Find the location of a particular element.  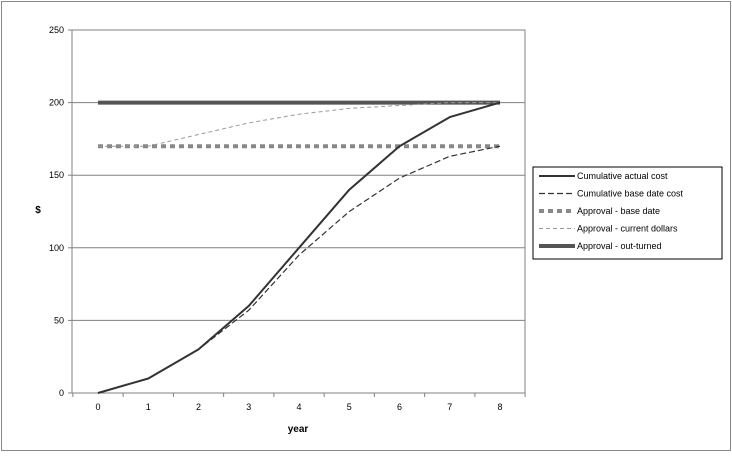

legend-label-approval-base-date: Approval - base date is located at coordinates (618, 211).